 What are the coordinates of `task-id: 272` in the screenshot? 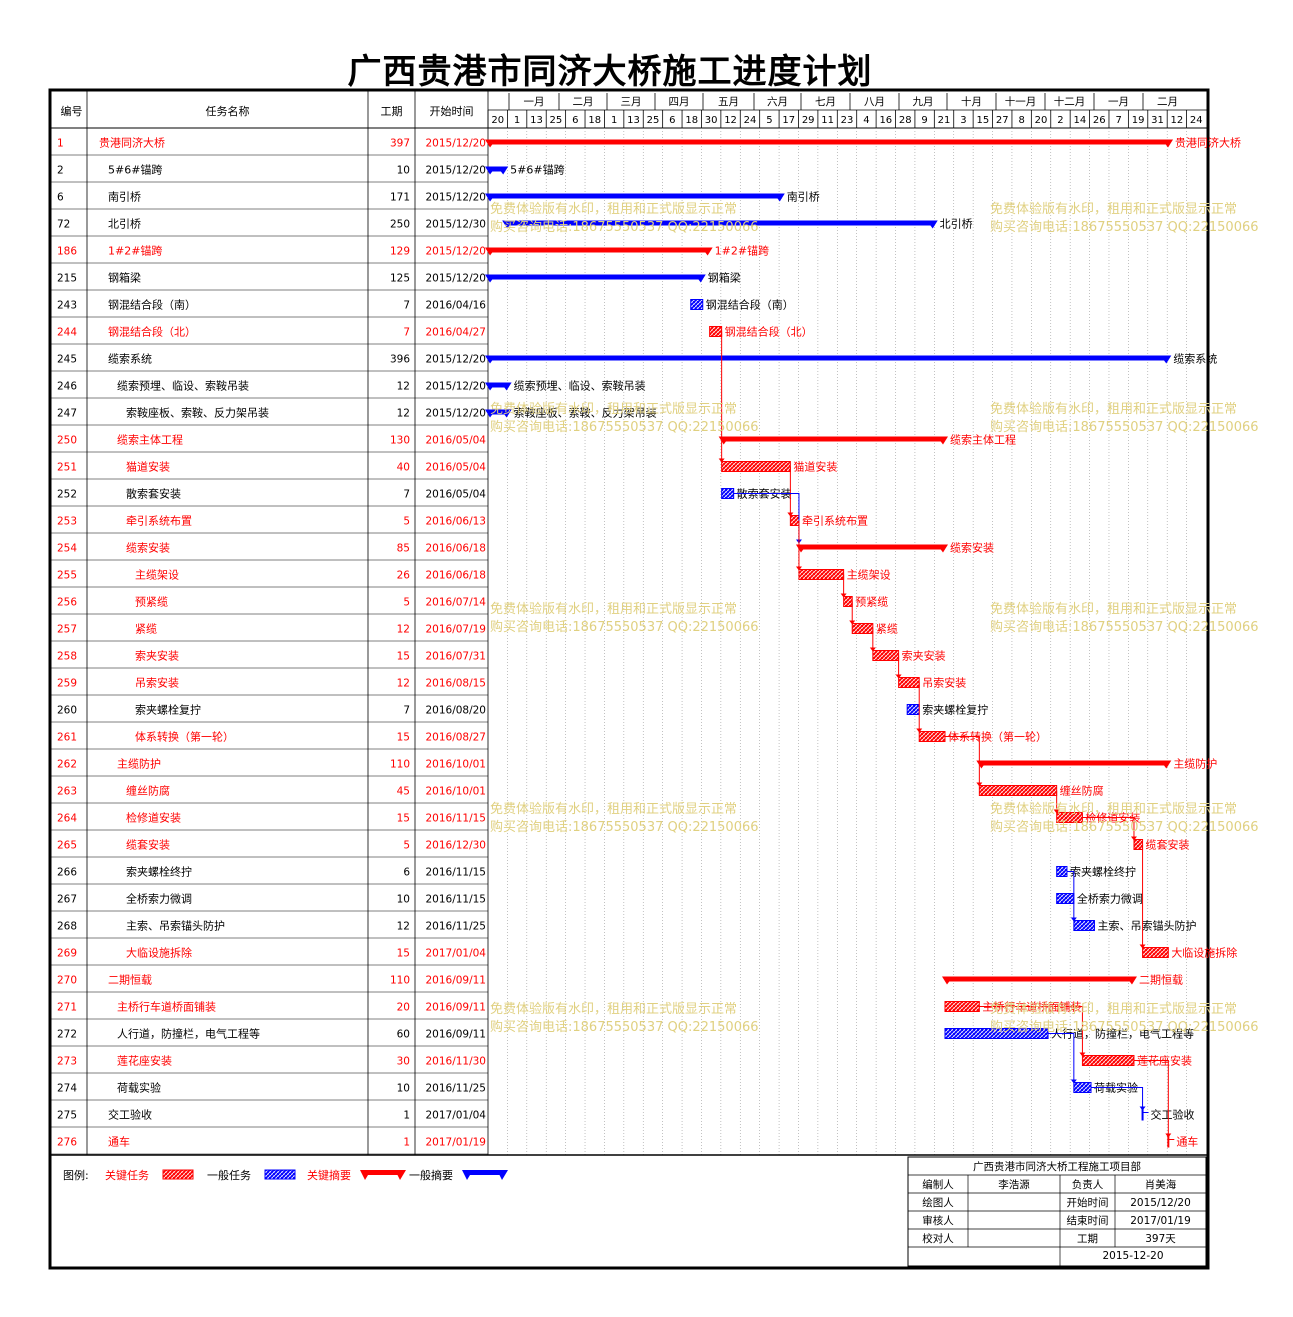 It's located at (67, 1035).